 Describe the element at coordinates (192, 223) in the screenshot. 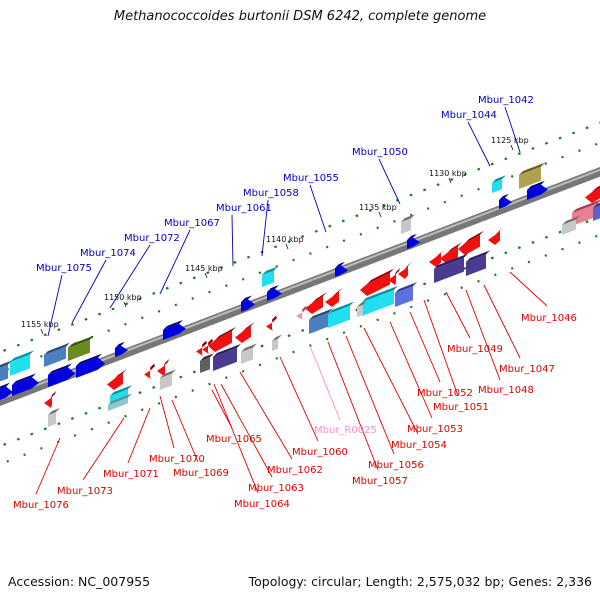

I see `gene-label-mbur-1067: Mbur_1067` at that location.